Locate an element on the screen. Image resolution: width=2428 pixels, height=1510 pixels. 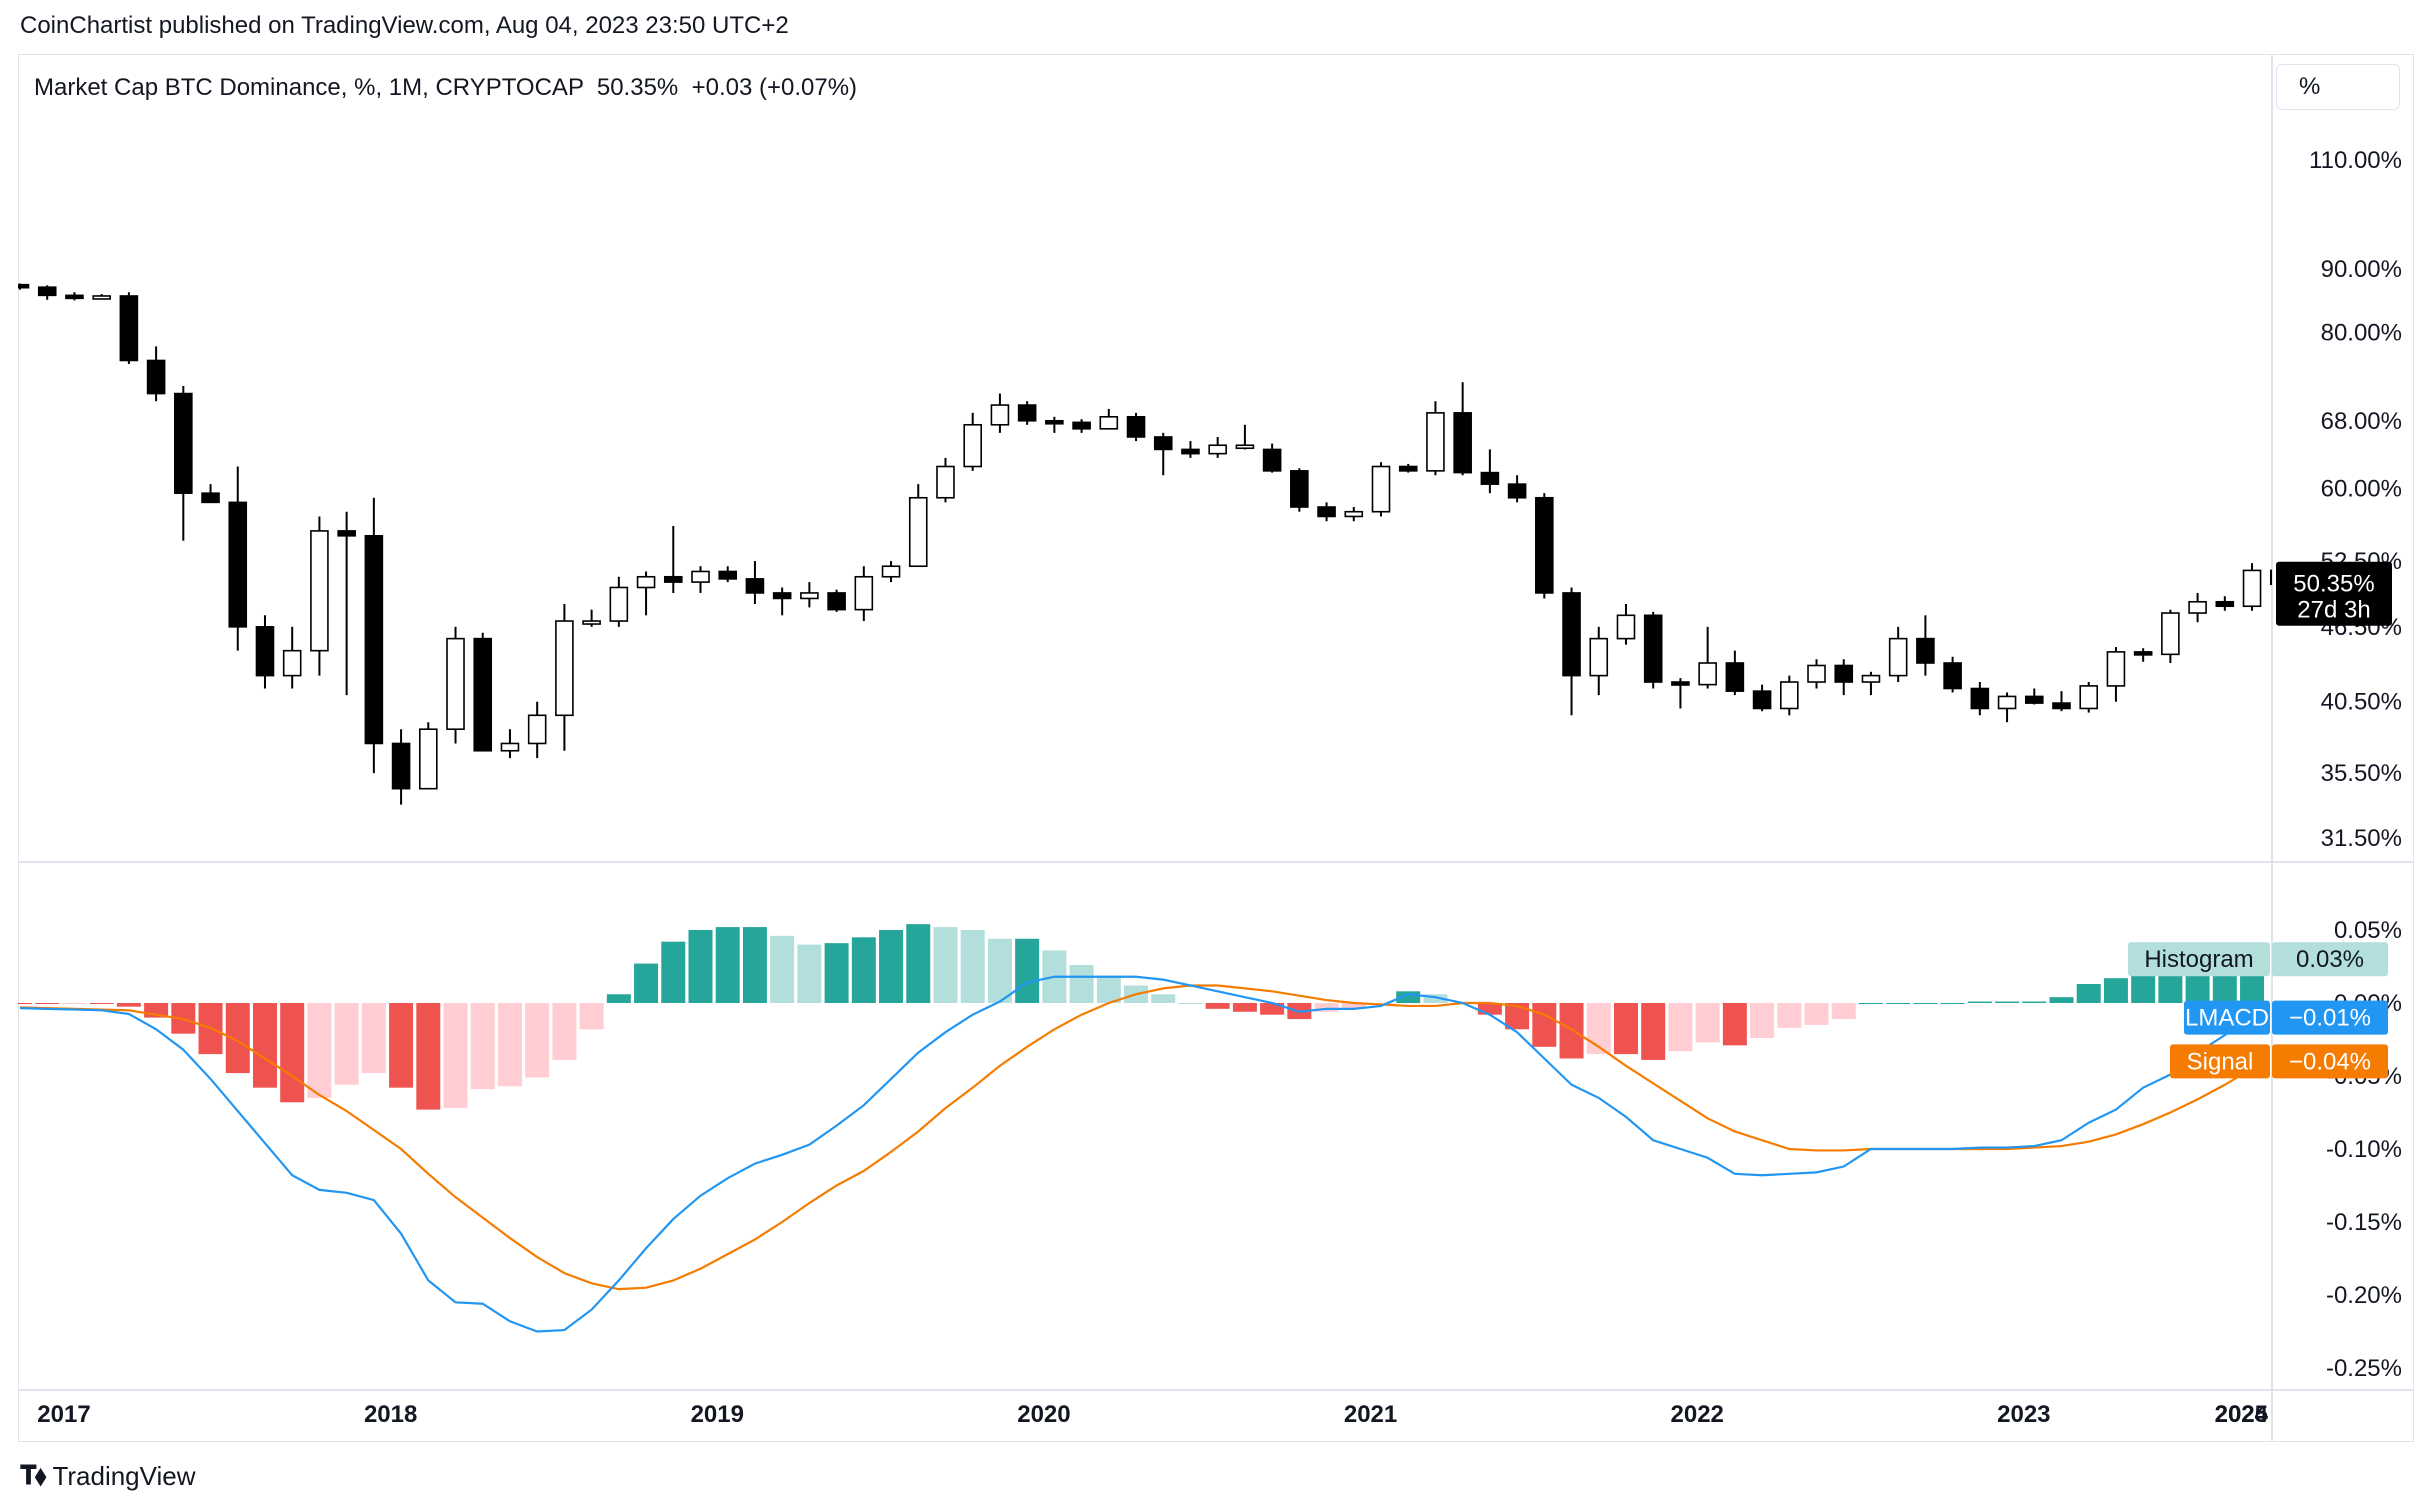
indicator-value-label: 0.03% is located at coordinates (2330, 959).